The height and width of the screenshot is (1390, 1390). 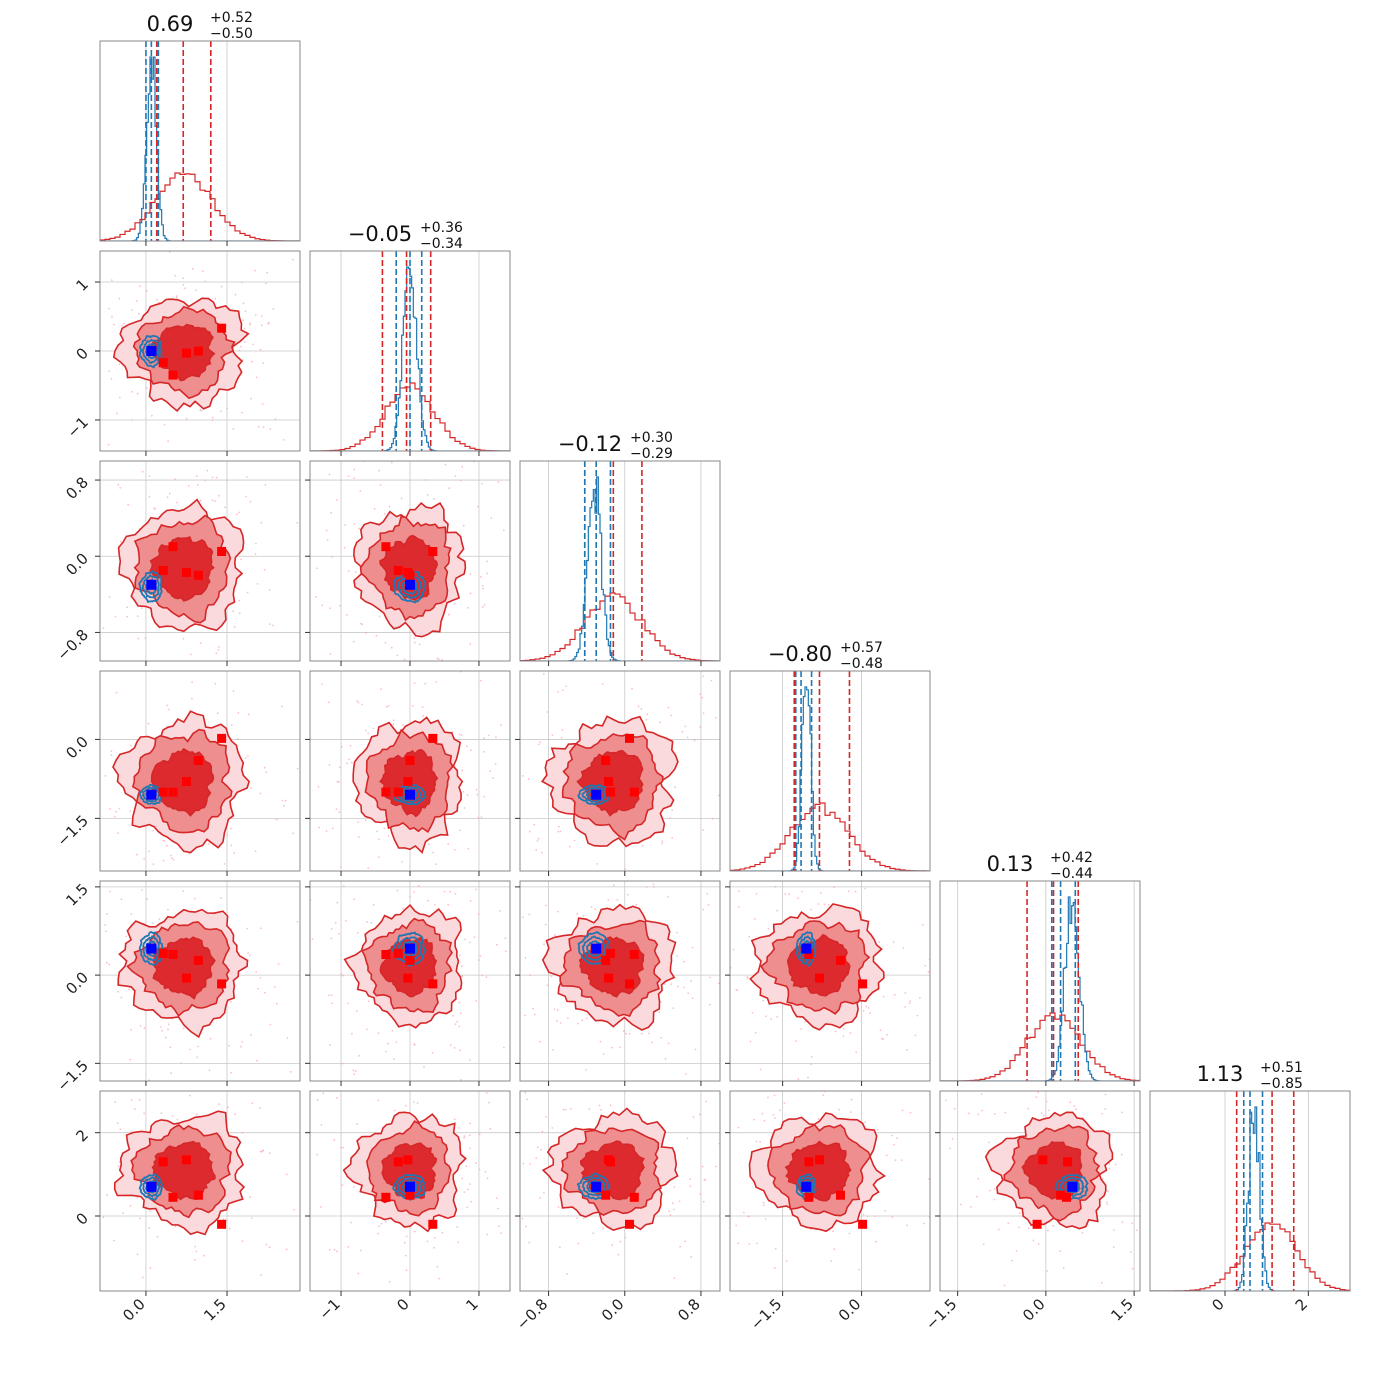 I want to click on panel-frame, so click(x=200, y=981).